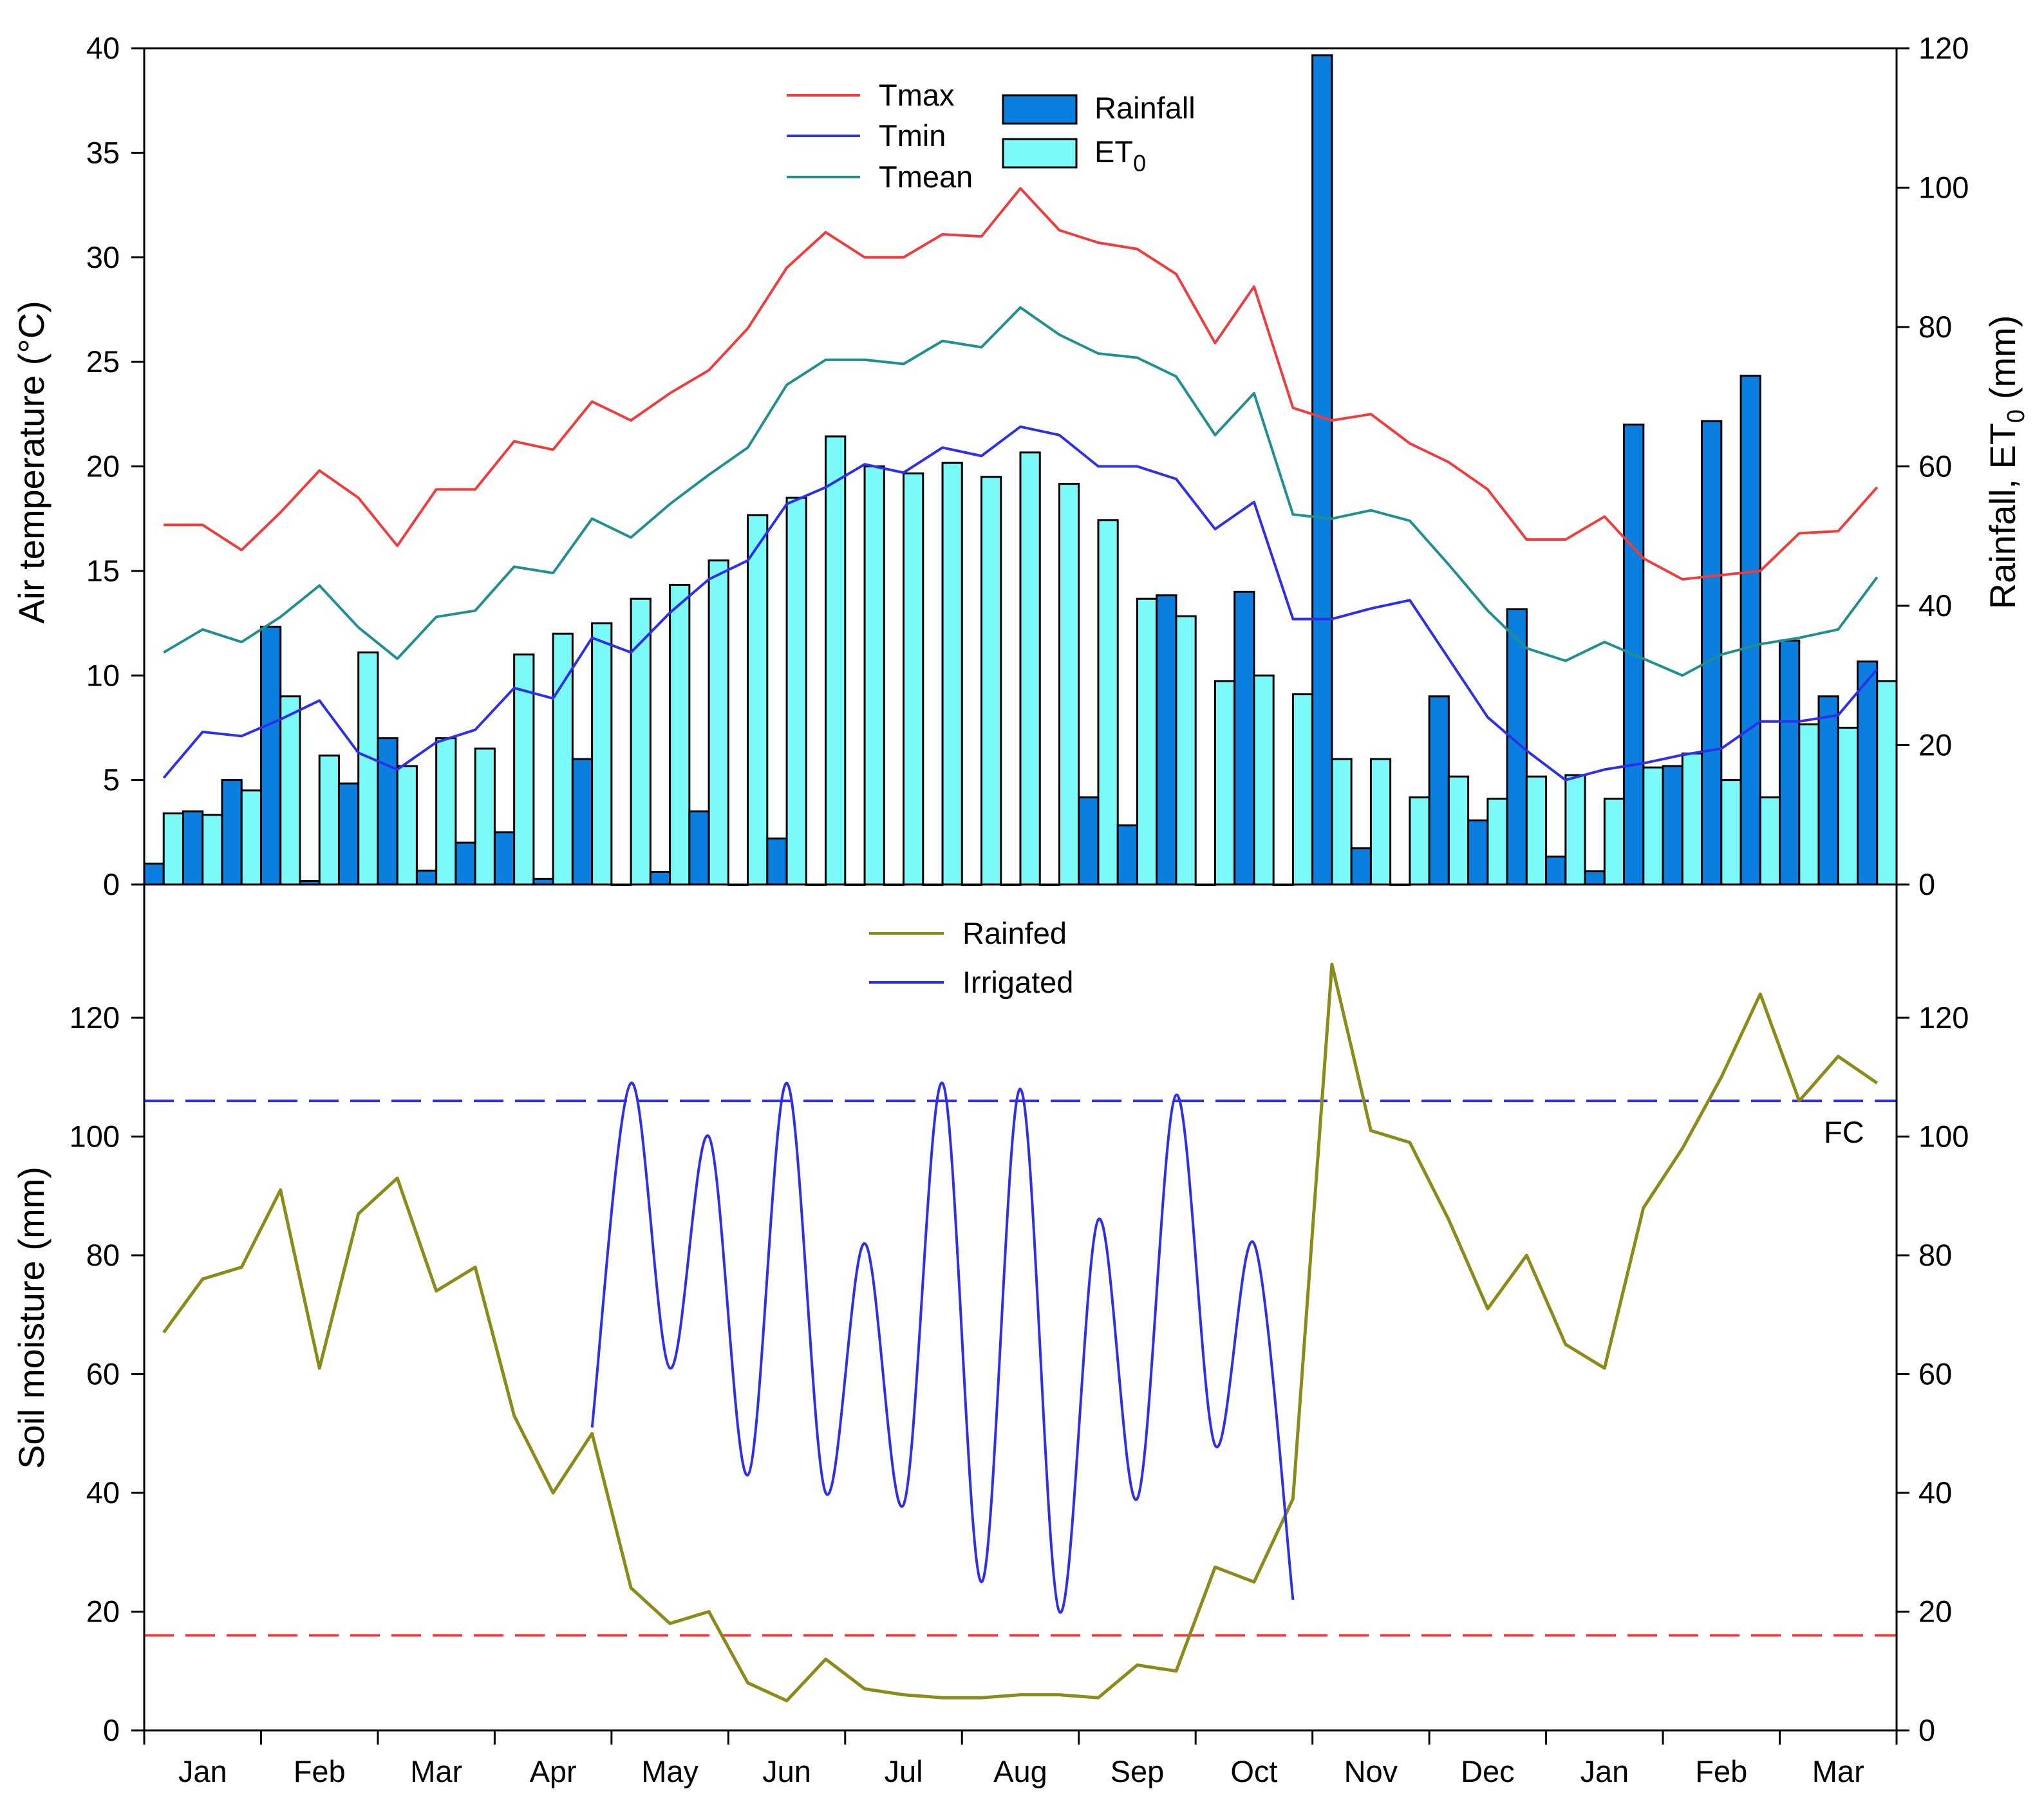  I want to click on top-left-tick-label: 40, so click(103, 48).